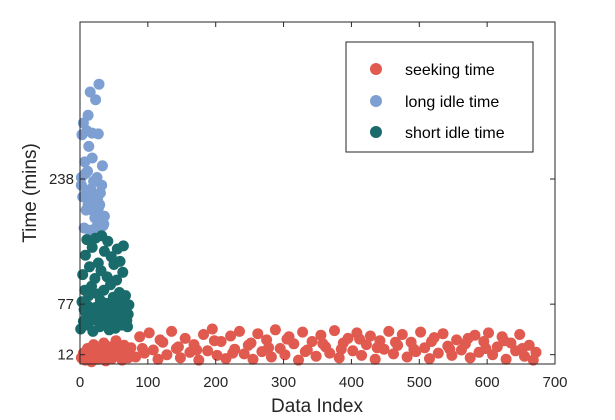 The image size is (615, 420). Describe the element at coordinates (30, 193) in the screenshot. I see `y-axis-label: Time (mins)` at that location.